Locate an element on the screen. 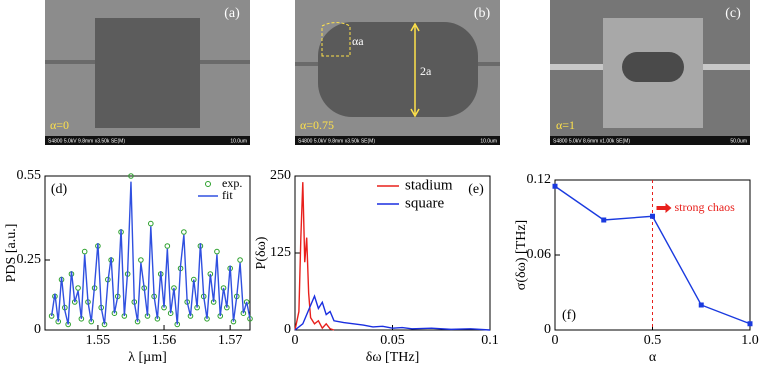  scale-label: 50.0um is located at coordinates (738, 141).